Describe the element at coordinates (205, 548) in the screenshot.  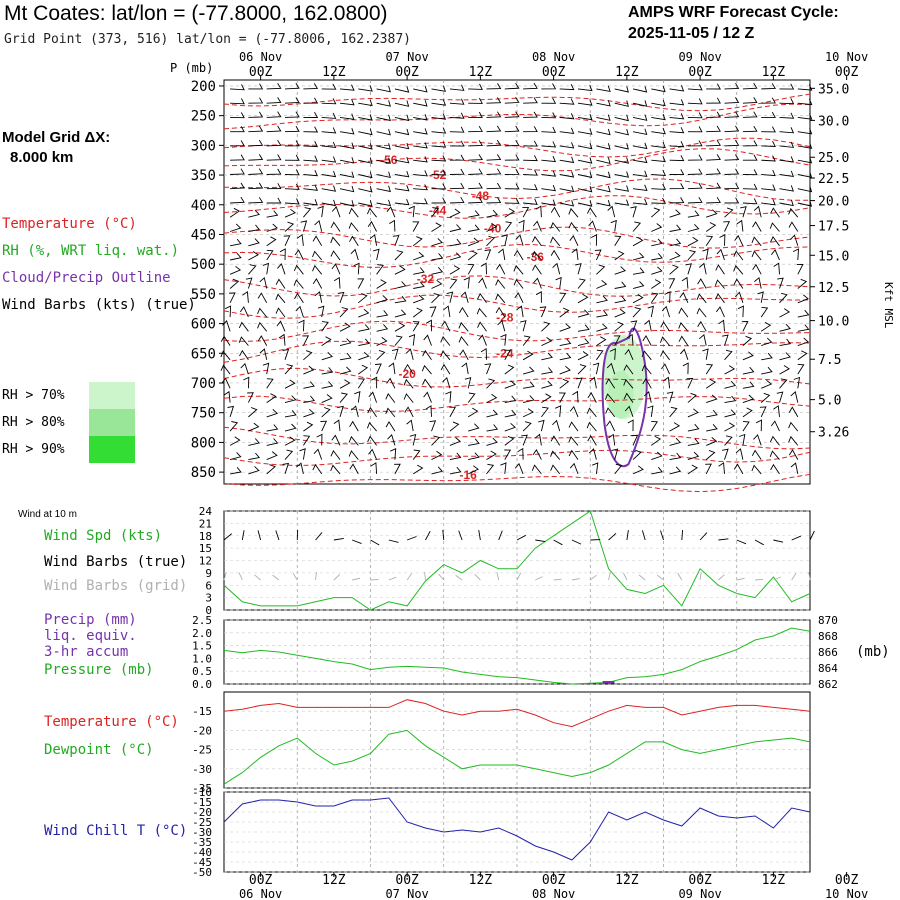
I see `wind-speed-tick-label: 15` at that location.